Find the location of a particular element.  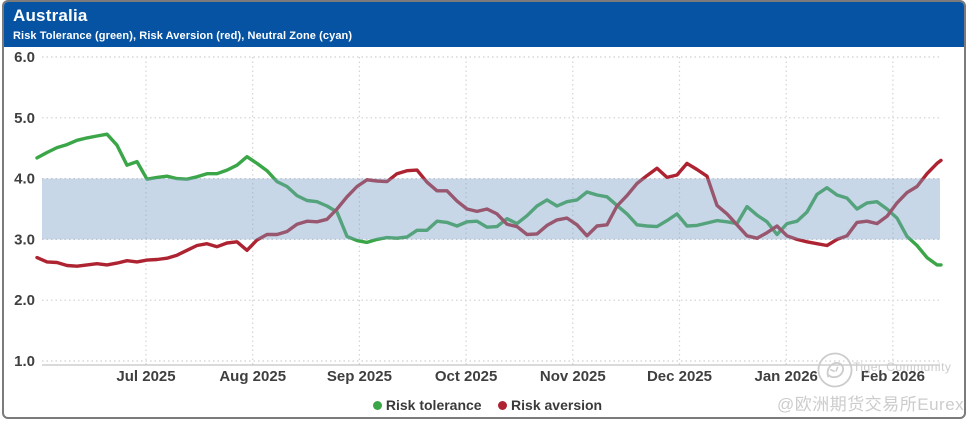

legend-label: Risk aversion is located at coordinates (557, 404).